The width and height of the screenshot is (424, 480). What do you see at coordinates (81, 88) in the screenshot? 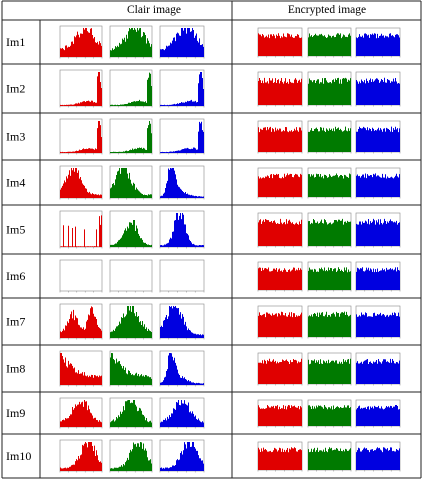
I see `clair-histogram-im2-r` at bounding box center [81, 88].